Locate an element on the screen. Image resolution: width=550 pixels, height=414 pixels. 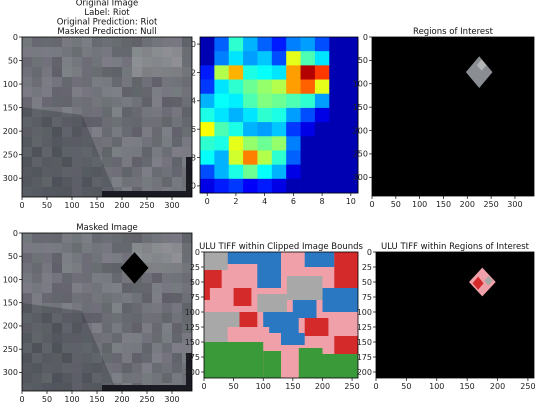
masked-ytick-label: 0 is located at coordinates (15, 233).